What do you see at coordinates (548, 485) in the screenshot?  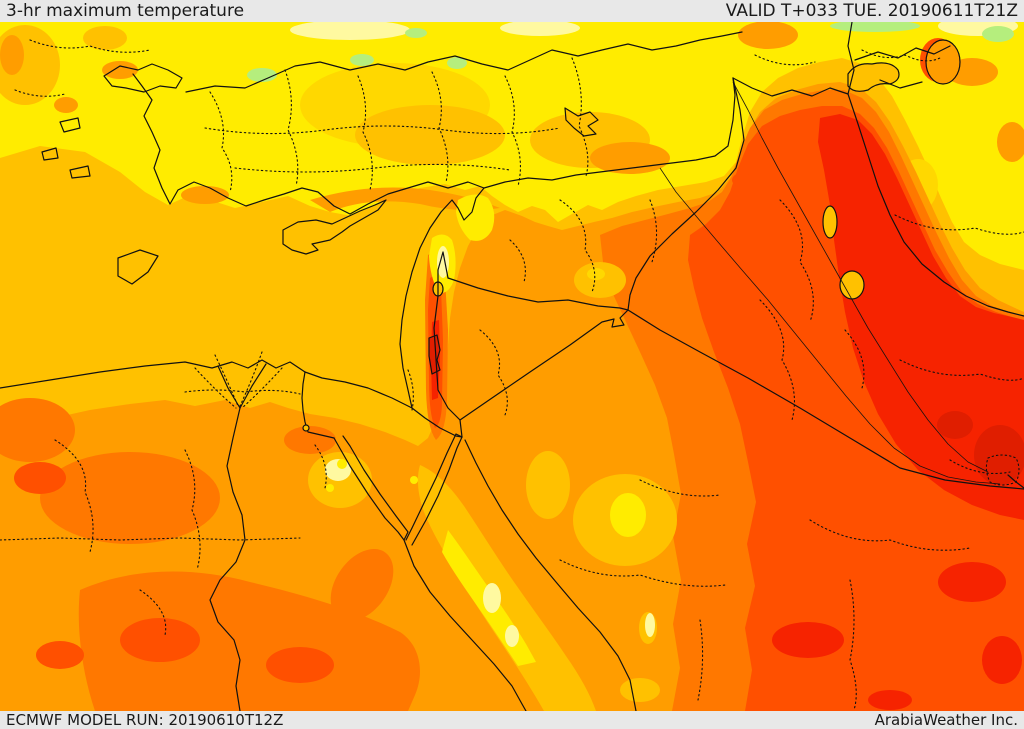 I see `temp-cool-tabuk` at bounding box center [548, 485].